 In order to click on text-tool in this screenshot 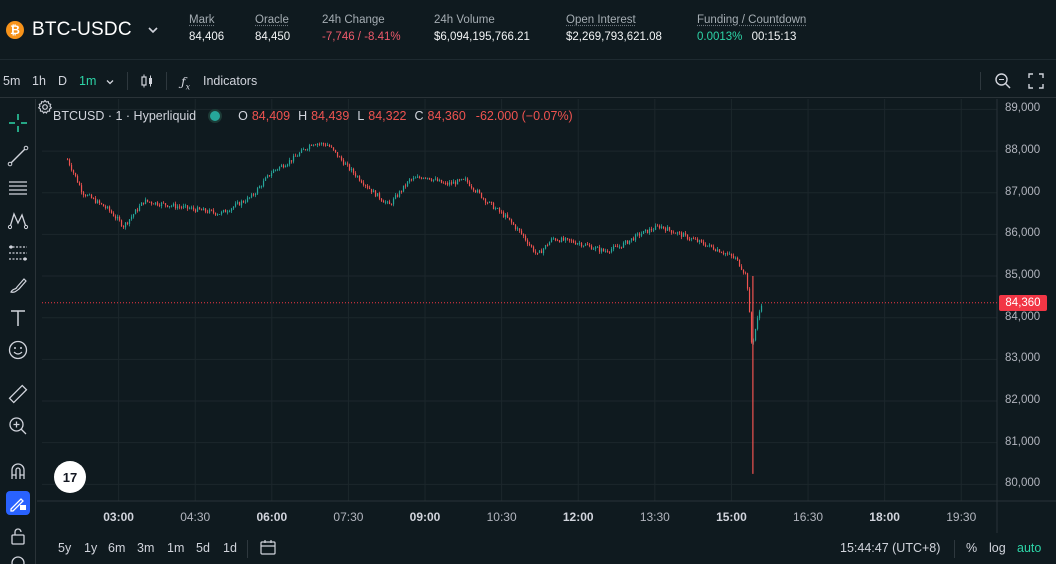, I will do `click(18, 318)`.